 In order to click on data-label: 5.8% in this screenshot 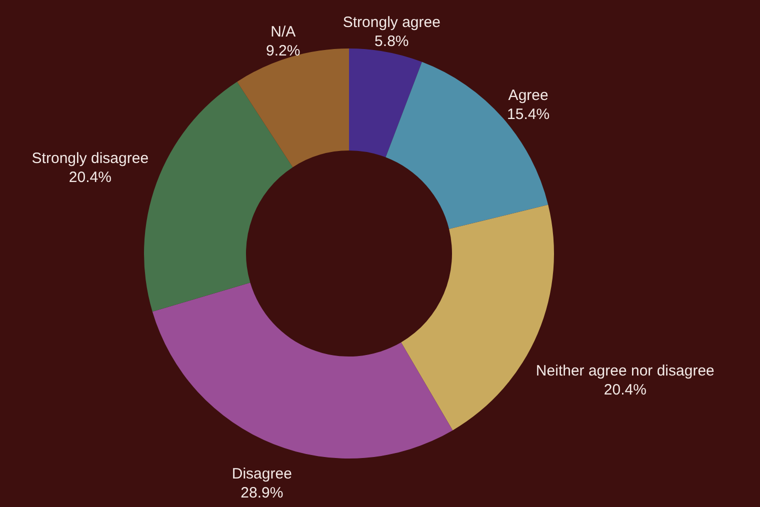, I will do `click(391, 41)`.